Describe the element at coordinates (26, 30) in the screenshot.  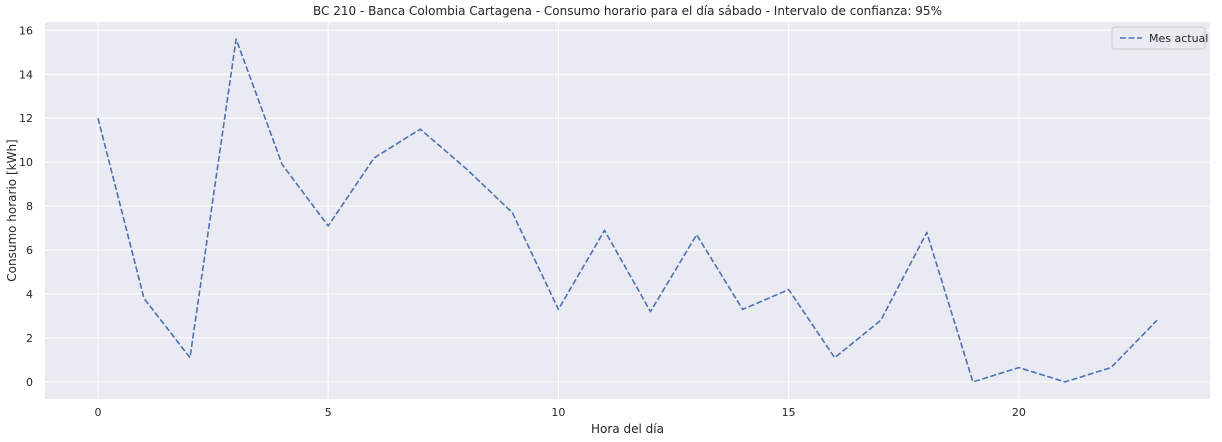
I see `y-tick-label: 16` at that location.